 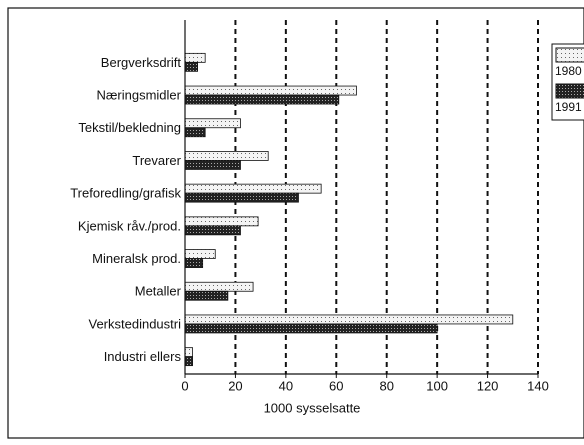 I want to click on y-tick-label: Bergverksdrift, so click(x=141, y=62).